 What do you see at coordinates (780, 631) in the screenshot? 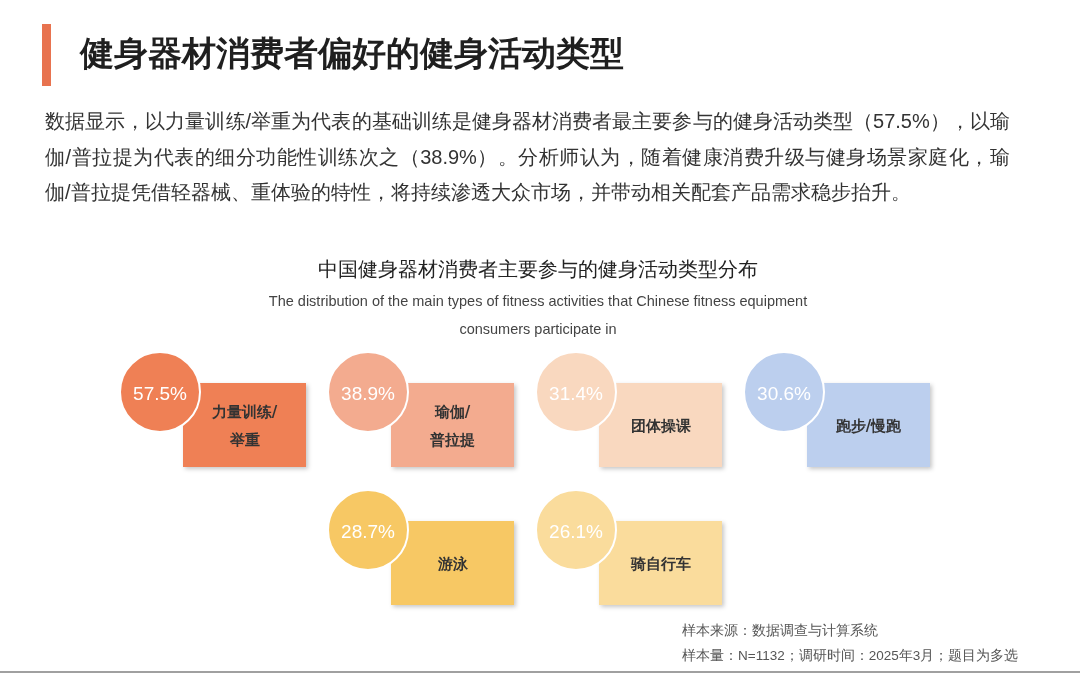
I see `text: 样本来源：数据调查与计算系统` at bounding box center [780, 631].